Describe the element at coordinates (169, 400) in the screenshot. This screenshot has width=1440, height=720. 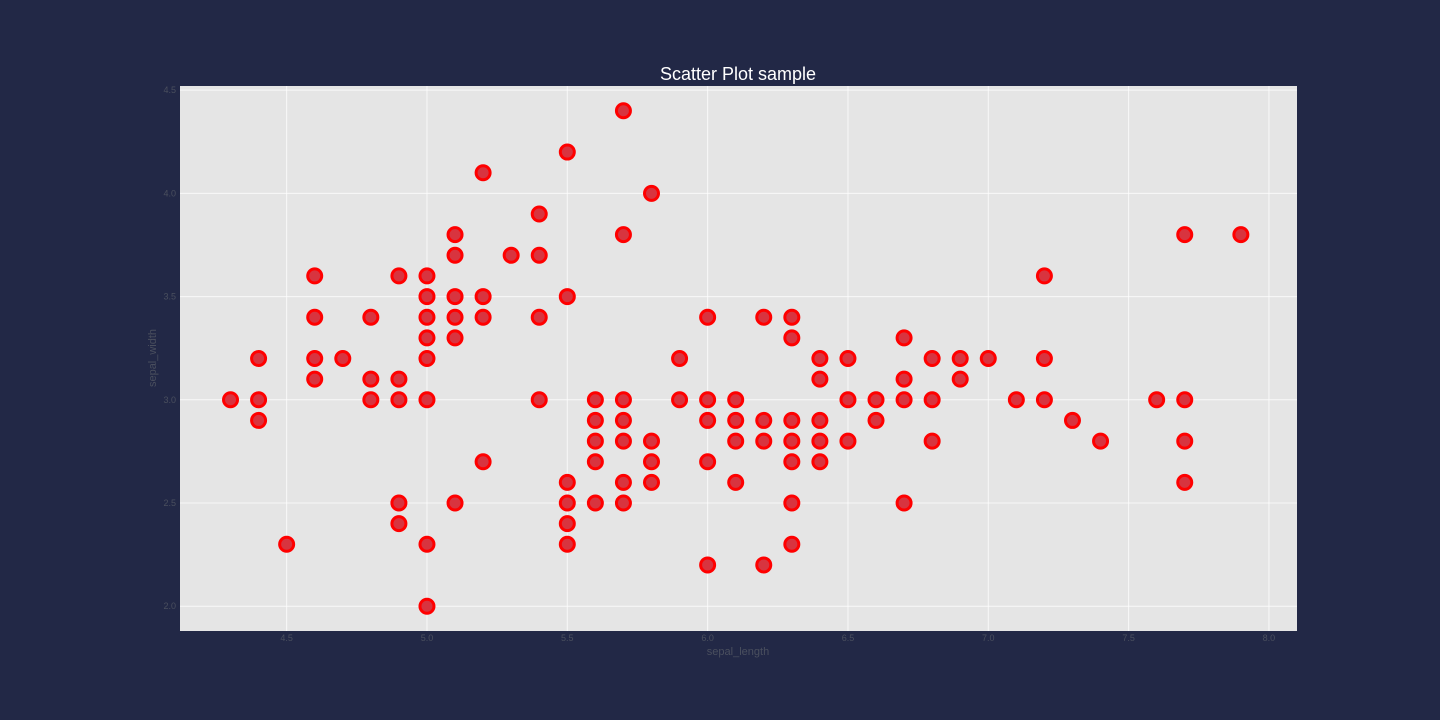
I see `y-tick-label: 3.0` at that location.